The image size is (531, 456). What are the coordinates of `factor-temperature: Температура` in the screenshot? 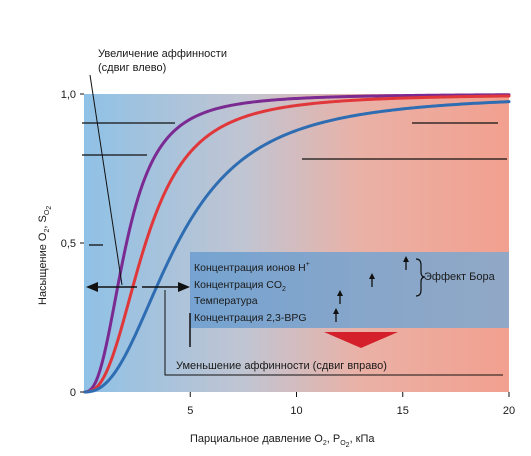 It's located at (226, 301).